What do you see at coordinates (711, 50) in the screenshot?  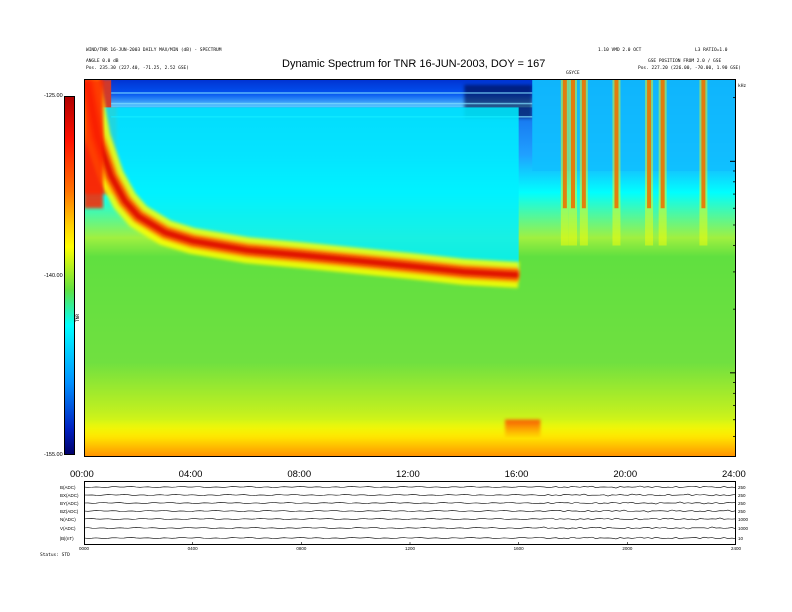 I see `header-info-right-2: L3 RATIO=1.0` at bounding box center [711, 50].